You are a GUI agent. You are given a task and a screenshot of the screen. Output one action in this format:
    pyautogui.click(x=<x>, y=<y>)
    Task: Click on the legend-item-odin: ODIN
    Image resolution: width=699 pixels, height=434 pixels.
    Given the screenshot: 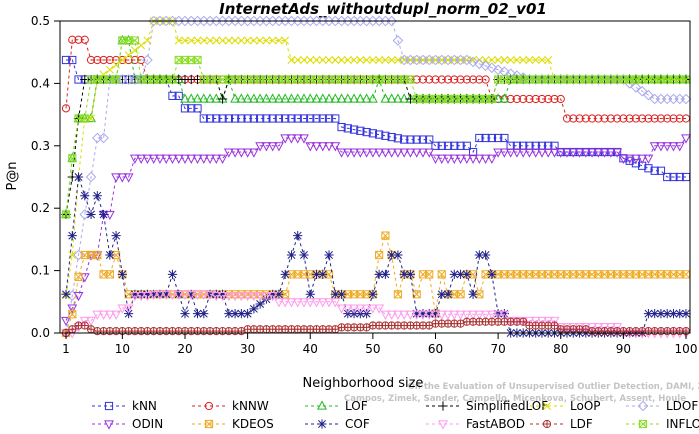 What is the action you would take?
    pyautogui.click(x=127, y=424)
    